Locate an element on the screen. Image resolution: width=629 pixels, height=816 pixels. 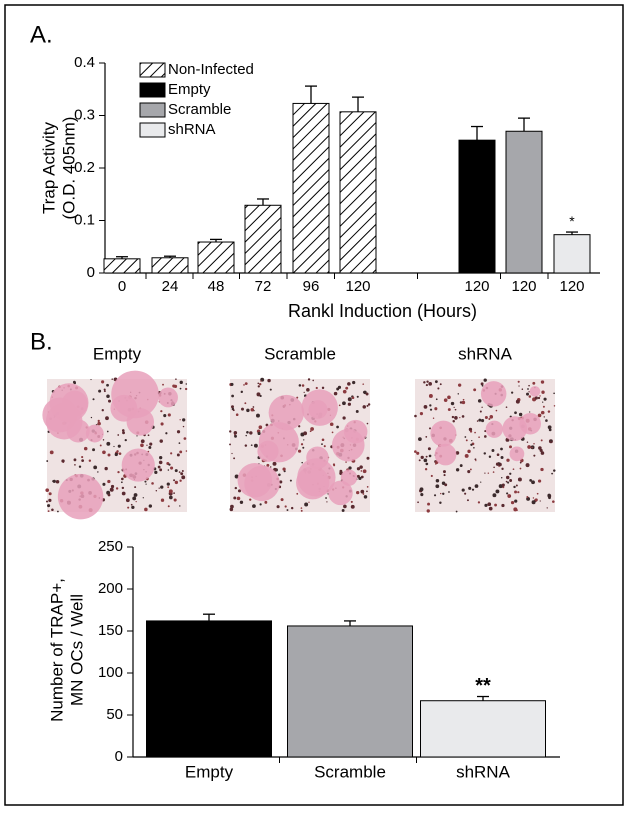
y-tick-label: 150 is located at coordinates (110, 630).